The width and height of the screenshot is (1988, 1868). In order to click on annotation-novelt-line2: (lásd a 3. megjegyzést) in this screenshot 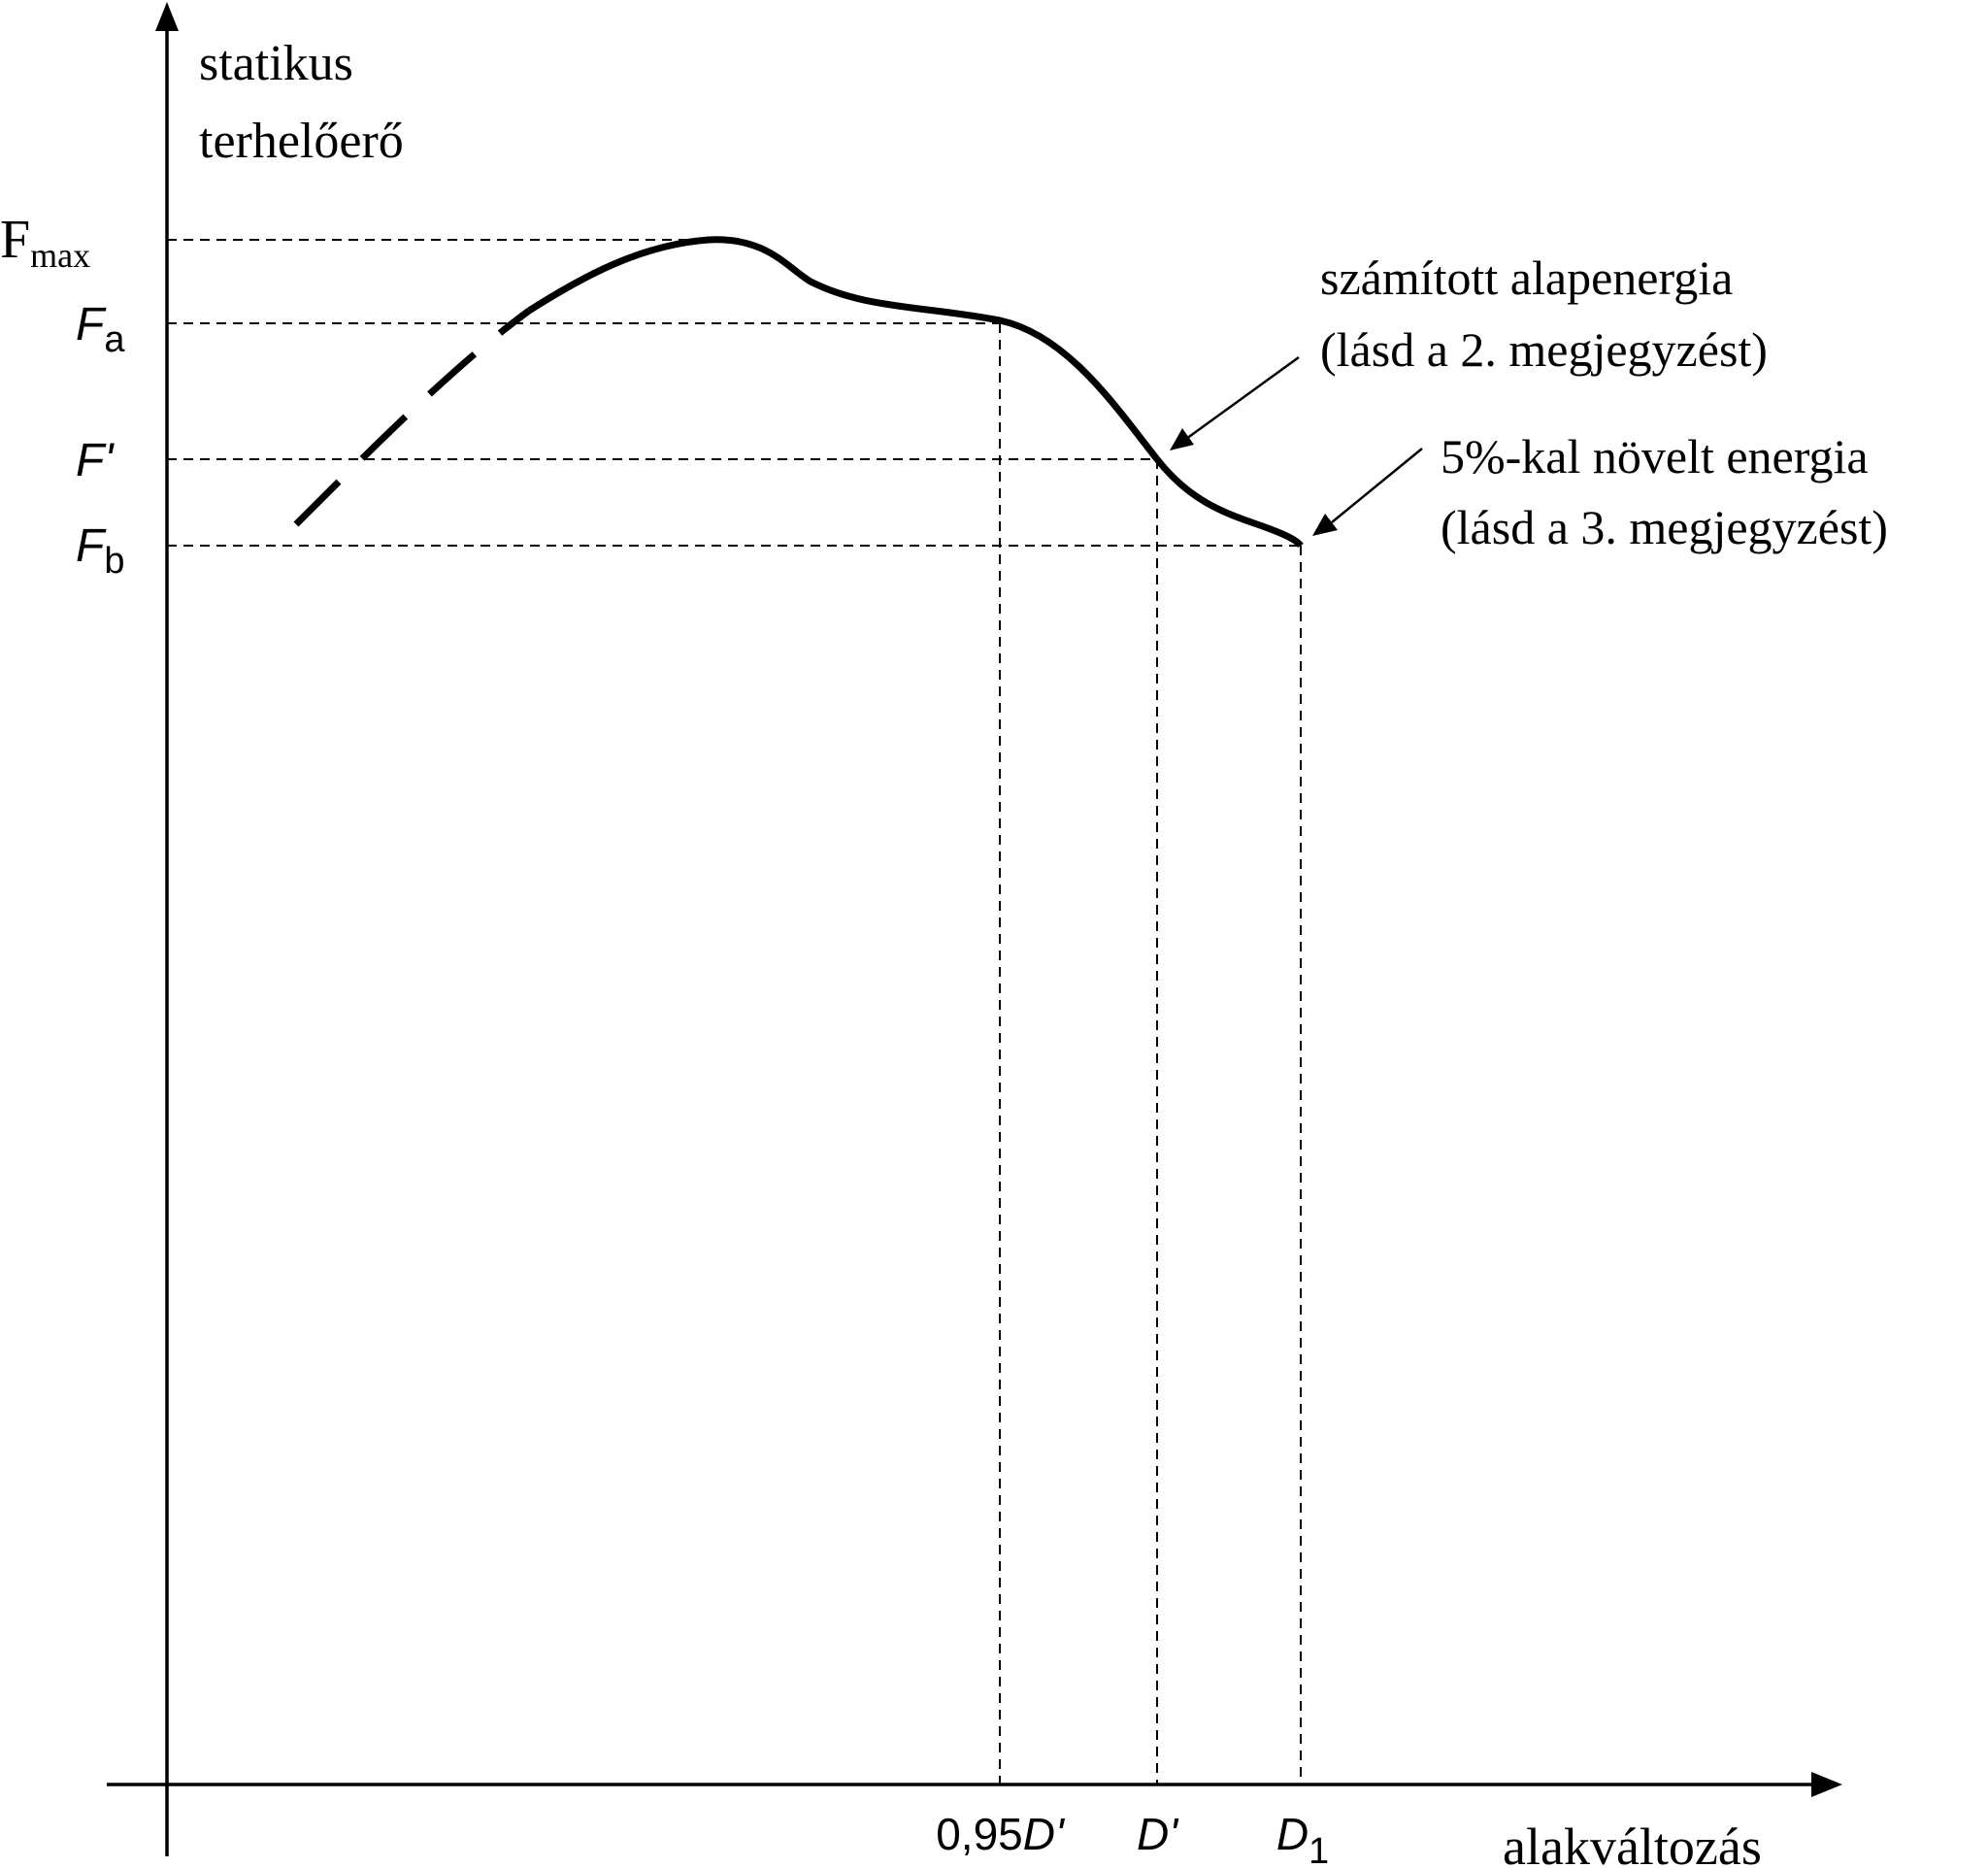, I will do `click(1665, 527)`.